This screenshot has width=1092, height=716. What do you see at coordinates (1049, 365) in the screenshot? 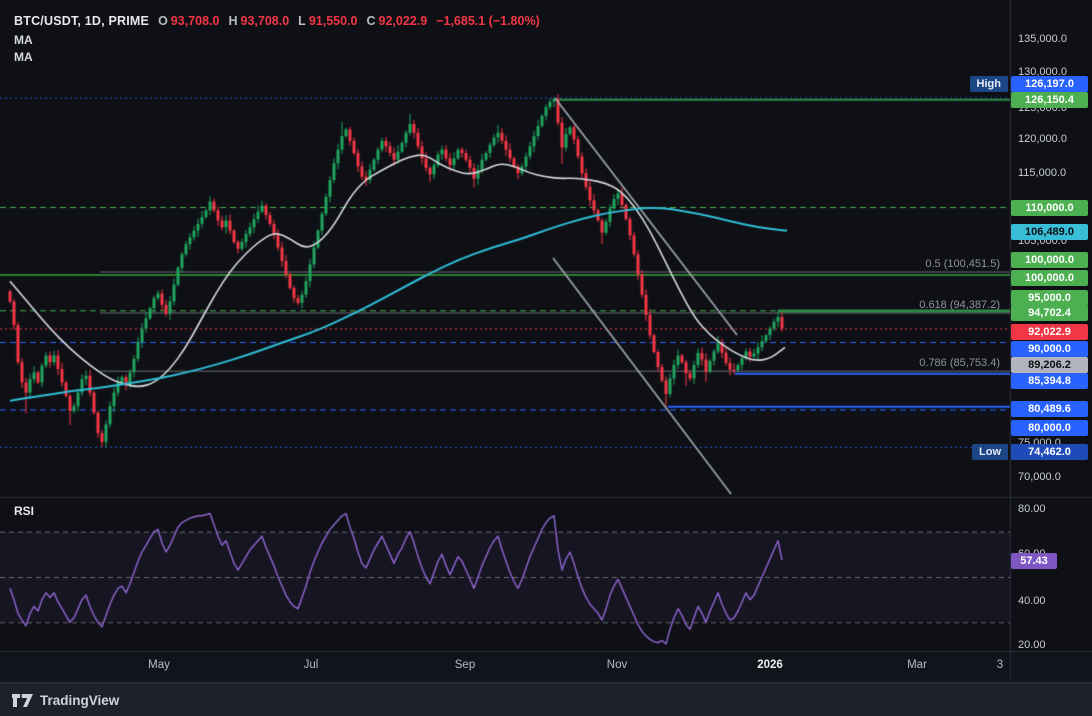
I see `price-scale-badge: 89,206.2` at bounding box center [1049, 365].